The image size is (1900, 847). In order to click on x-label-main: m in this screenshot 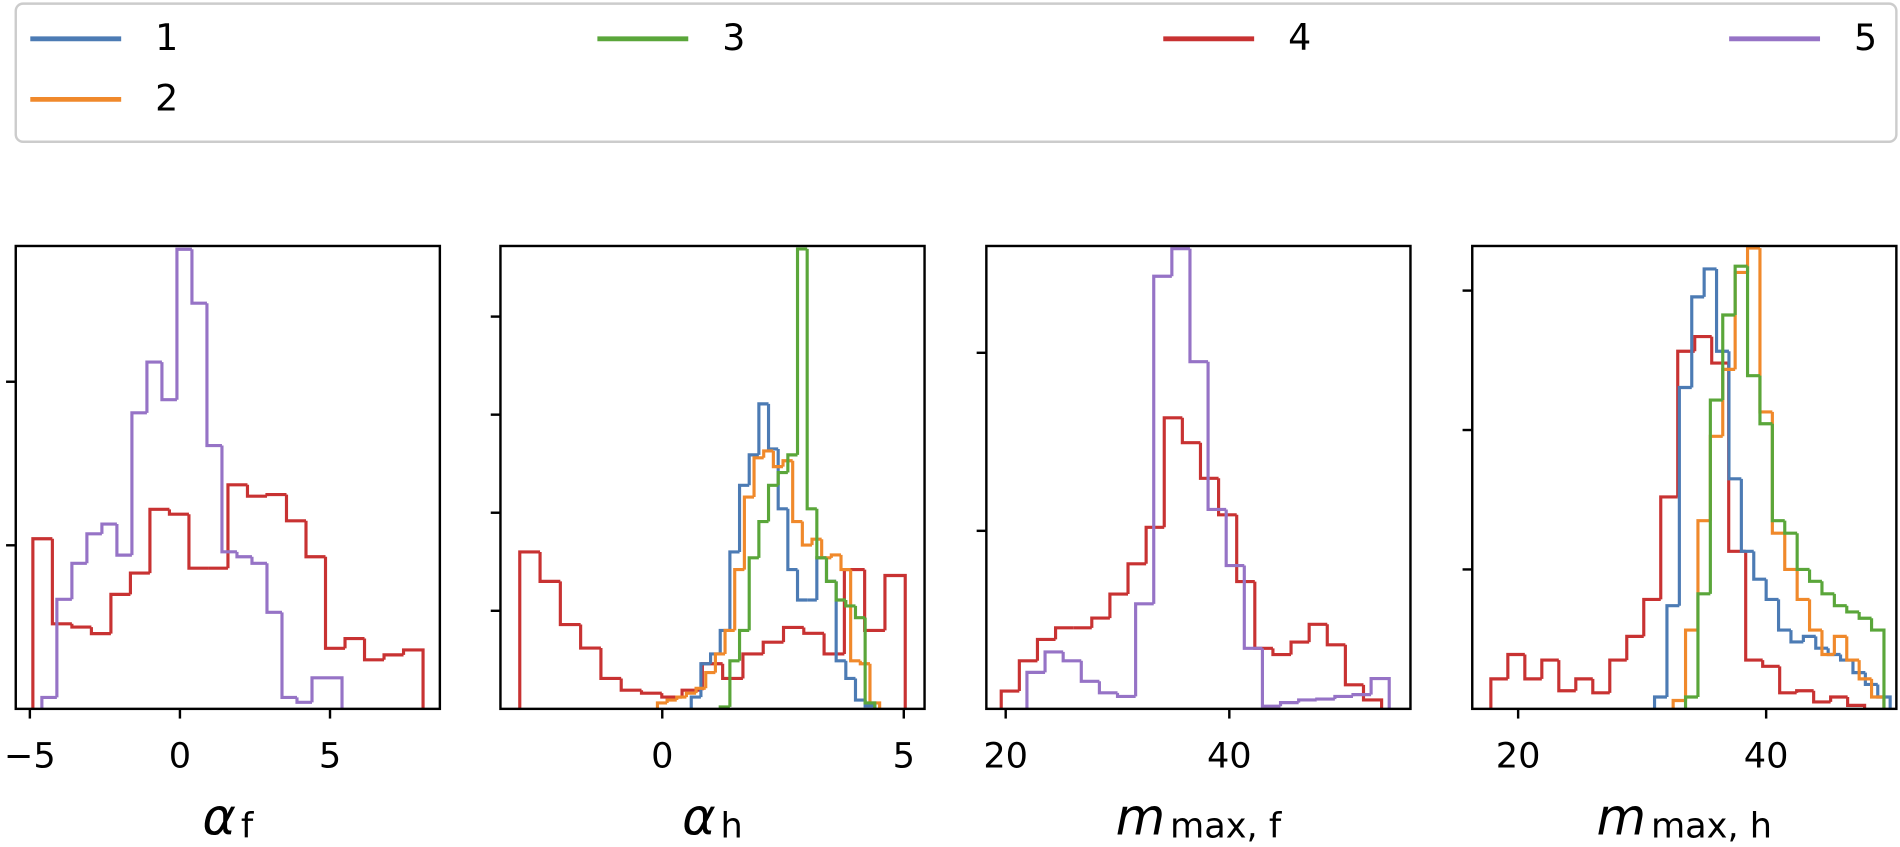, I will do `click(1141, 817)`.